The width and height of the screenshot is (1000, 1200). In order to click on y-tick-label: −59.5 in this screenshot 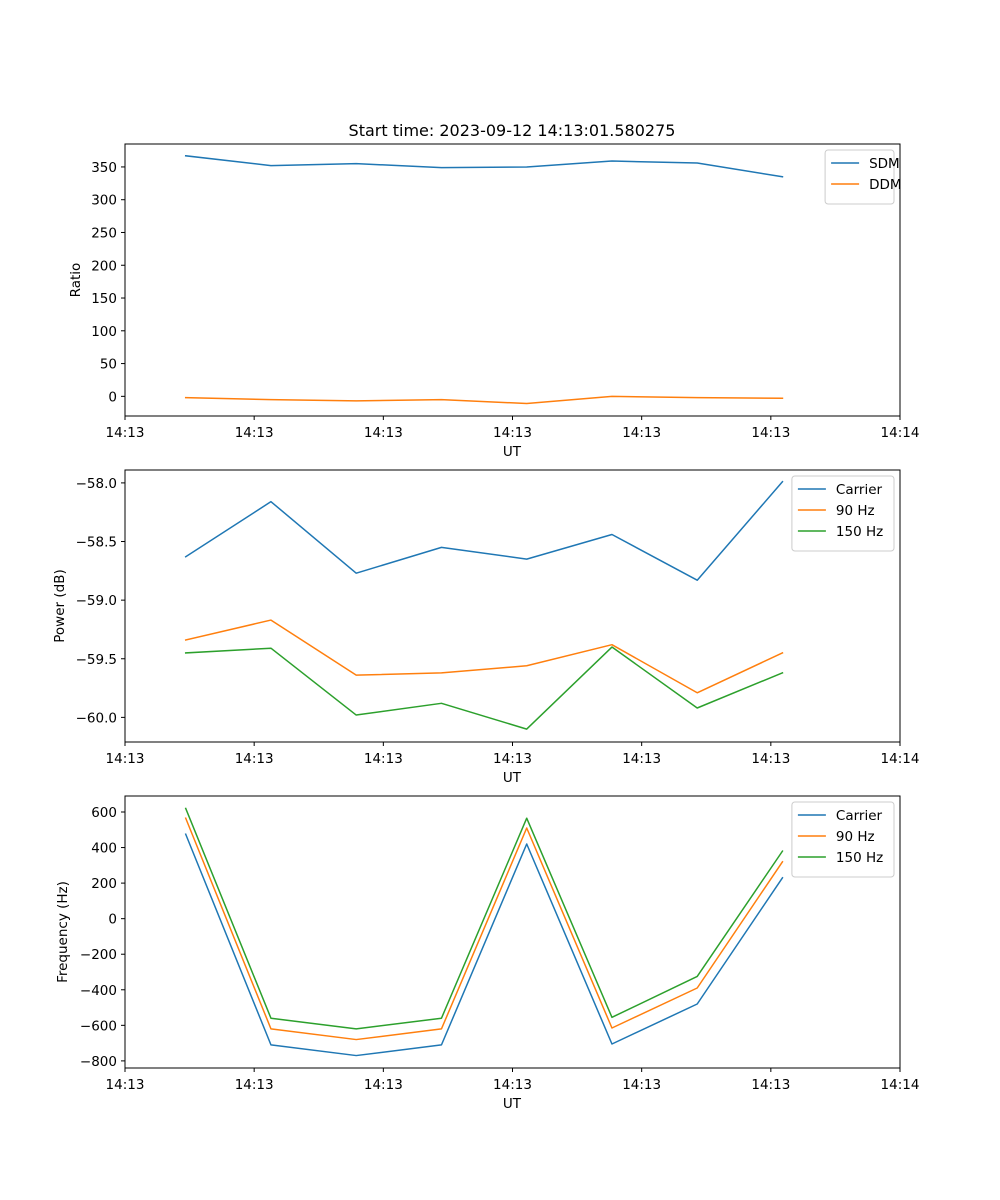, I will do `click(96, 660)`.